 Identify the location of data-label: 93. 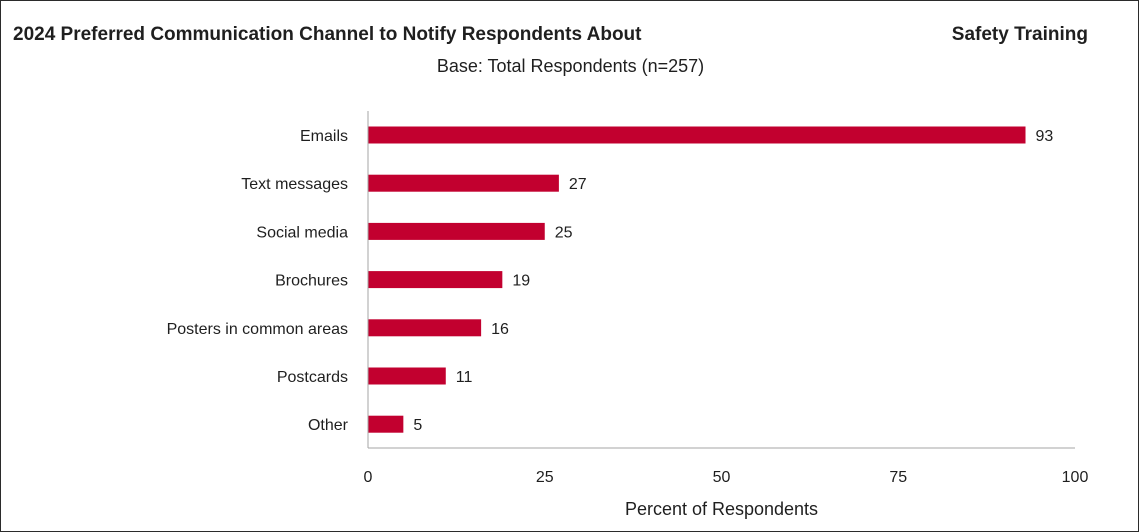
(1045, 136).